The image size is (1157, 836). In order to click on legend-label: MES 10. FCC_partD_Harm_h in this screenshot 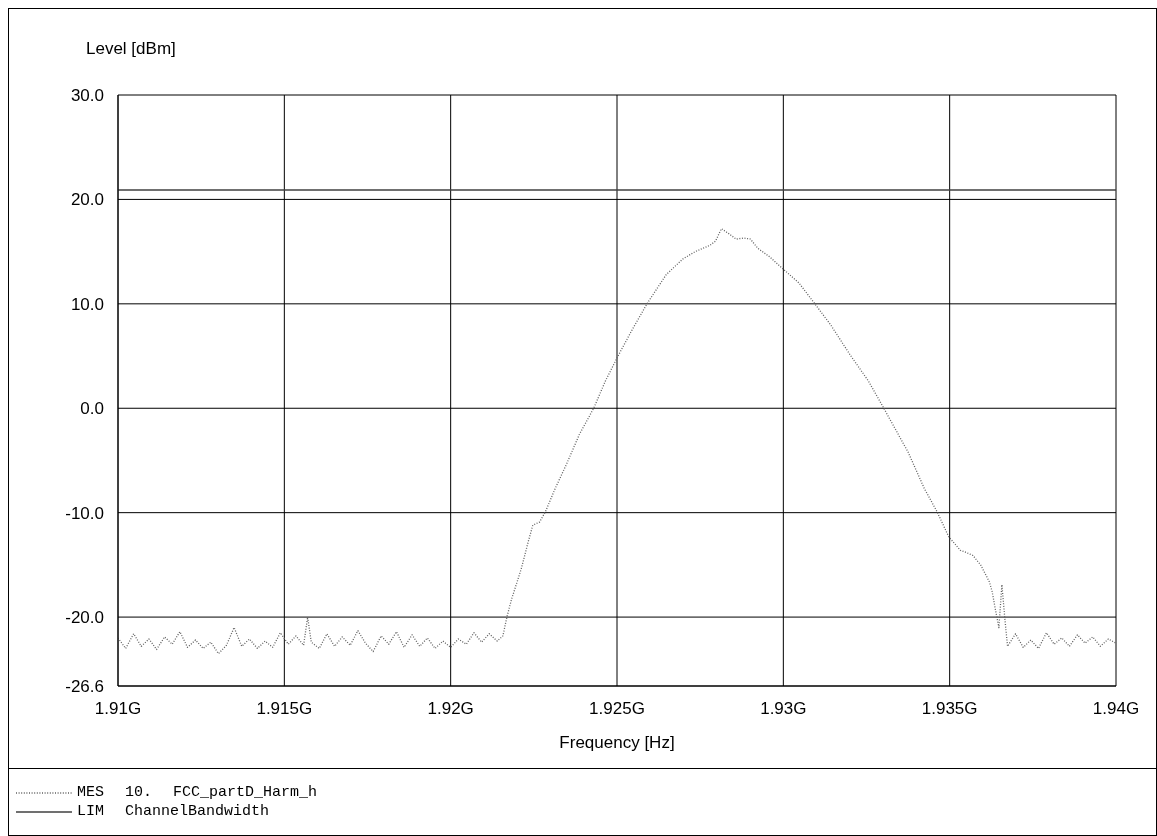, I will do `click(197, 792)`.